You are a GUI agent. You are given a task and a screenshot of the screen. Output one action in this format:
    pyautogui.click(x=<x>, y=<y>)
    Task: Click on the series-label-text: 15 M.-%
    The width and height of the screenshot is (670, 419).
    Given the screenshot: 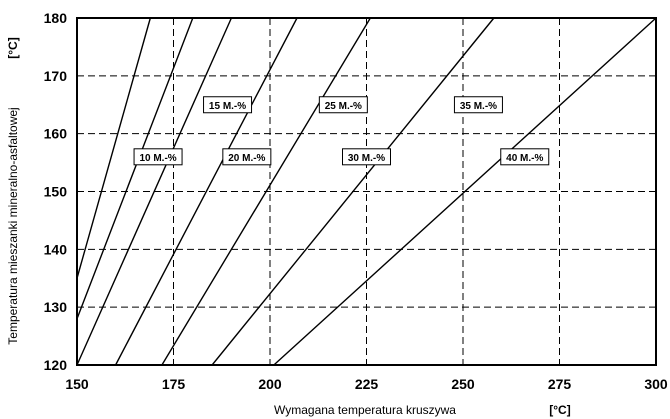 What is the action you would take?
    pyautogui.click(x=227, y=106)
    